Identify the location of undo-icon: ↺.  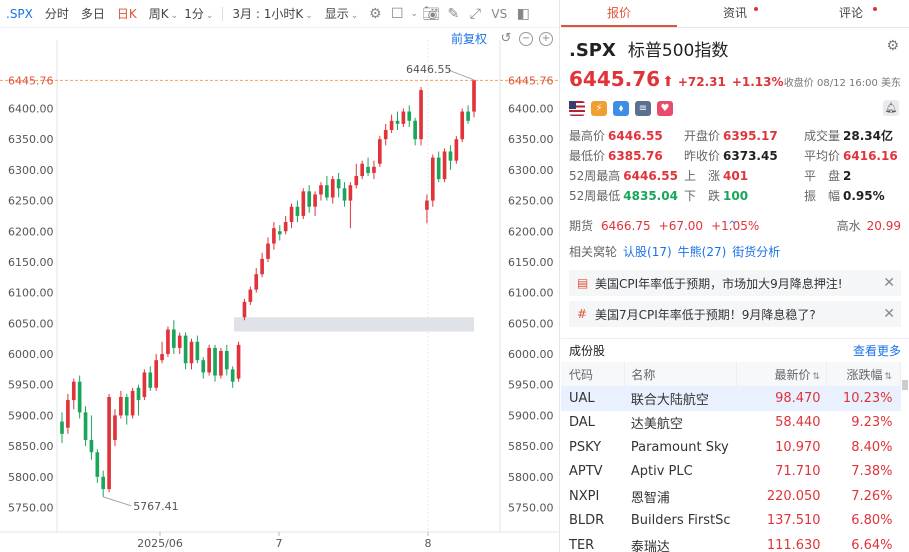
(506, 38).